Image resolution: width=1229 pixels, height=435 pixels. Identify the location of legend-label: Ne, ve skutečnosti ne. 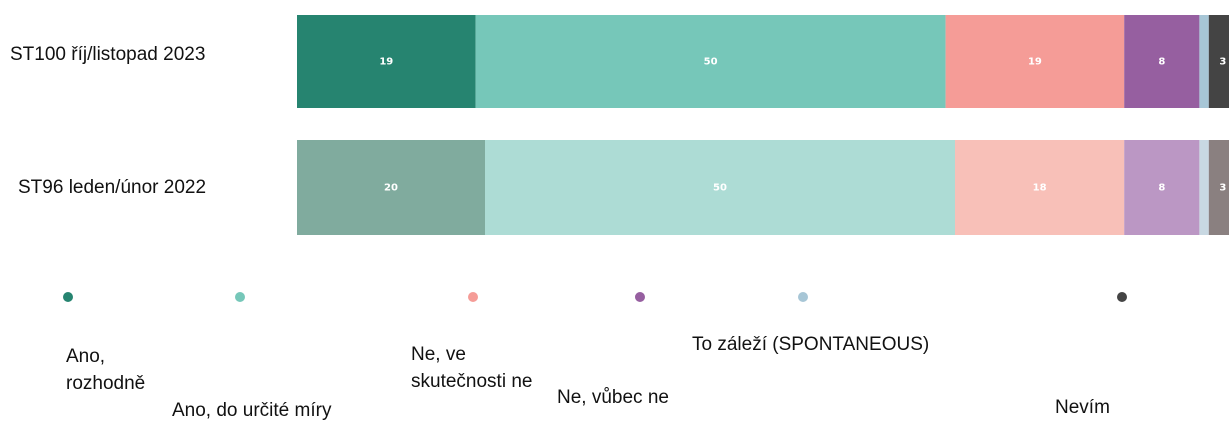
(472, 368).